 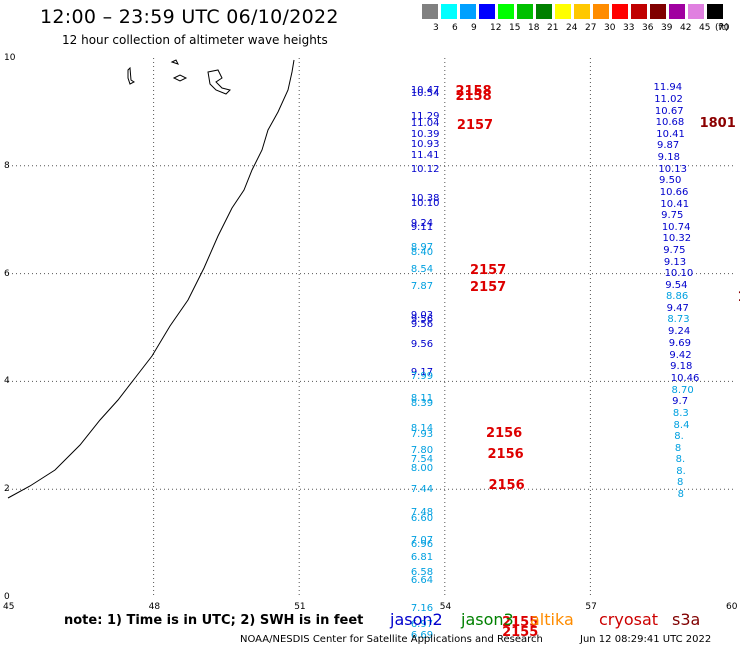 What do you see at coordinates (646, 639) in the screenshot?
I see `footer-timestamp: Jun 12 08:29:41 UTC 2022` at bounding box center [646, 639].